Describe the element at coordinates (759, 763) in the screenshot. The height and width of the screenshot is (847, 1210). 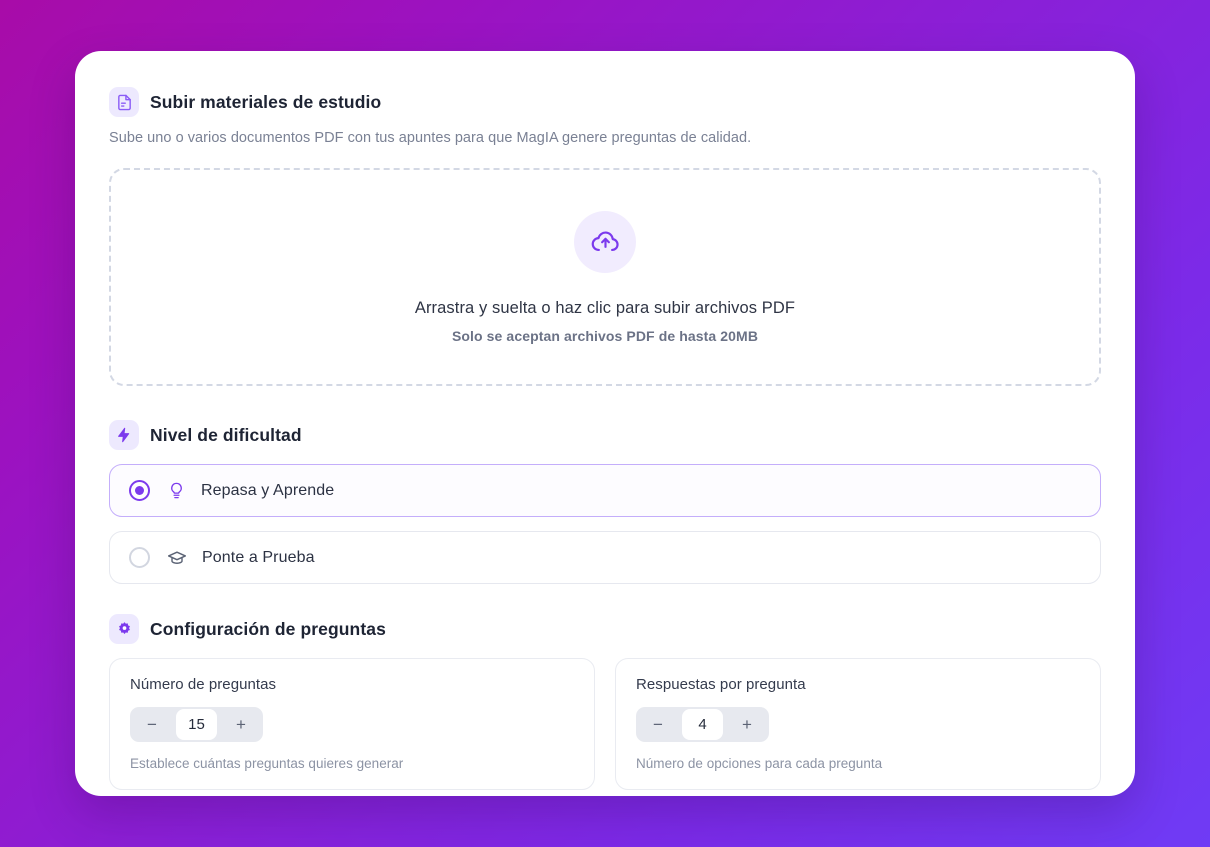
I see `config-field-hint: Número de opciones para cada pregunta` at that location.